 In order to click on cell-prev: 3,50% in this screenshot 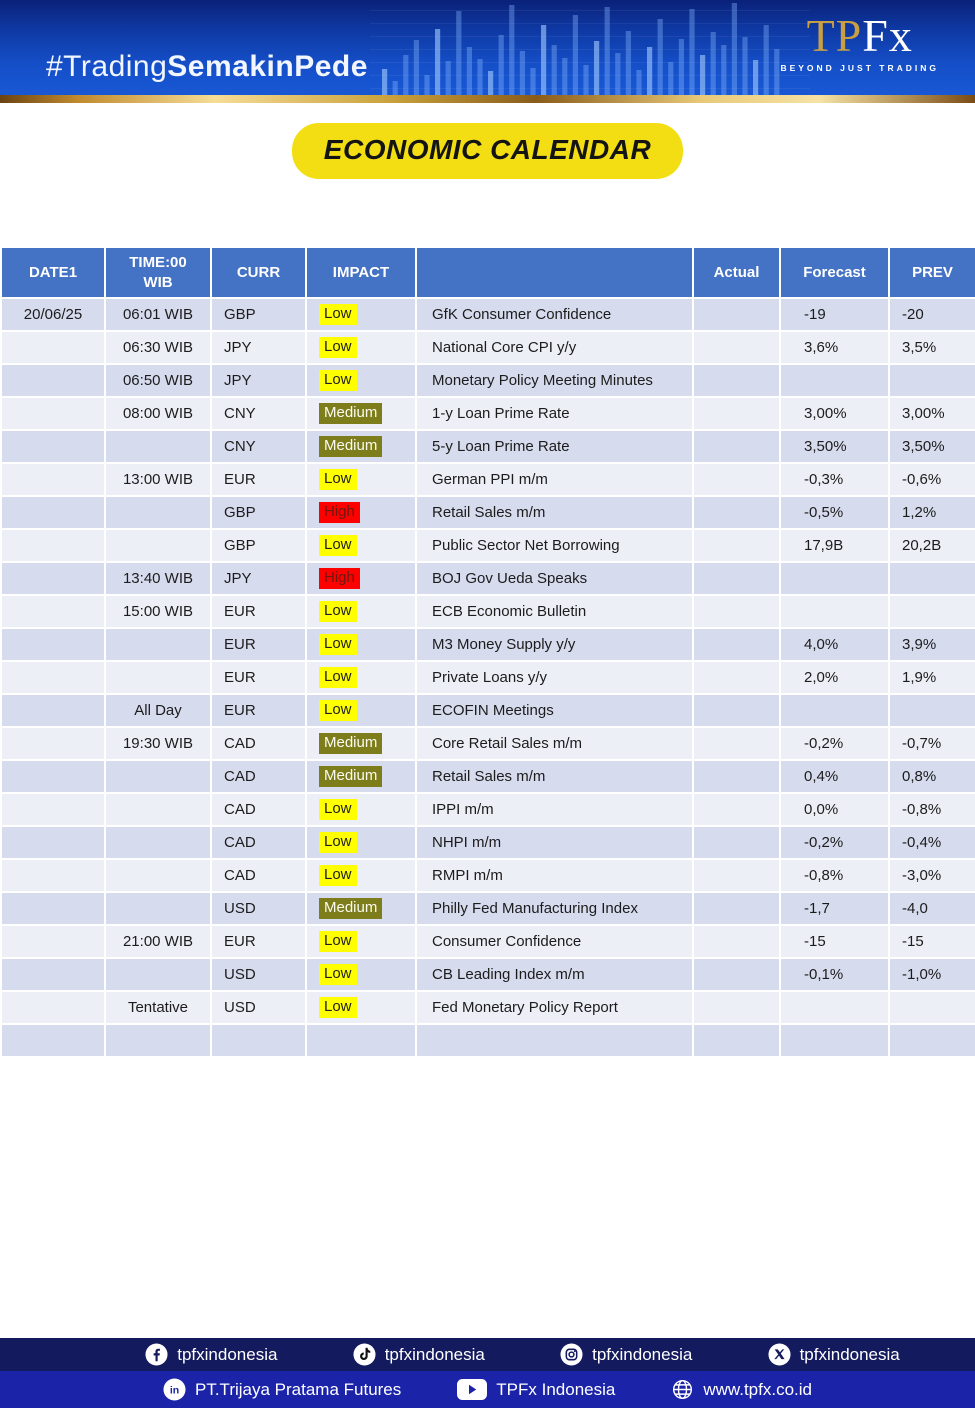, I will do `click(931, 446)`.